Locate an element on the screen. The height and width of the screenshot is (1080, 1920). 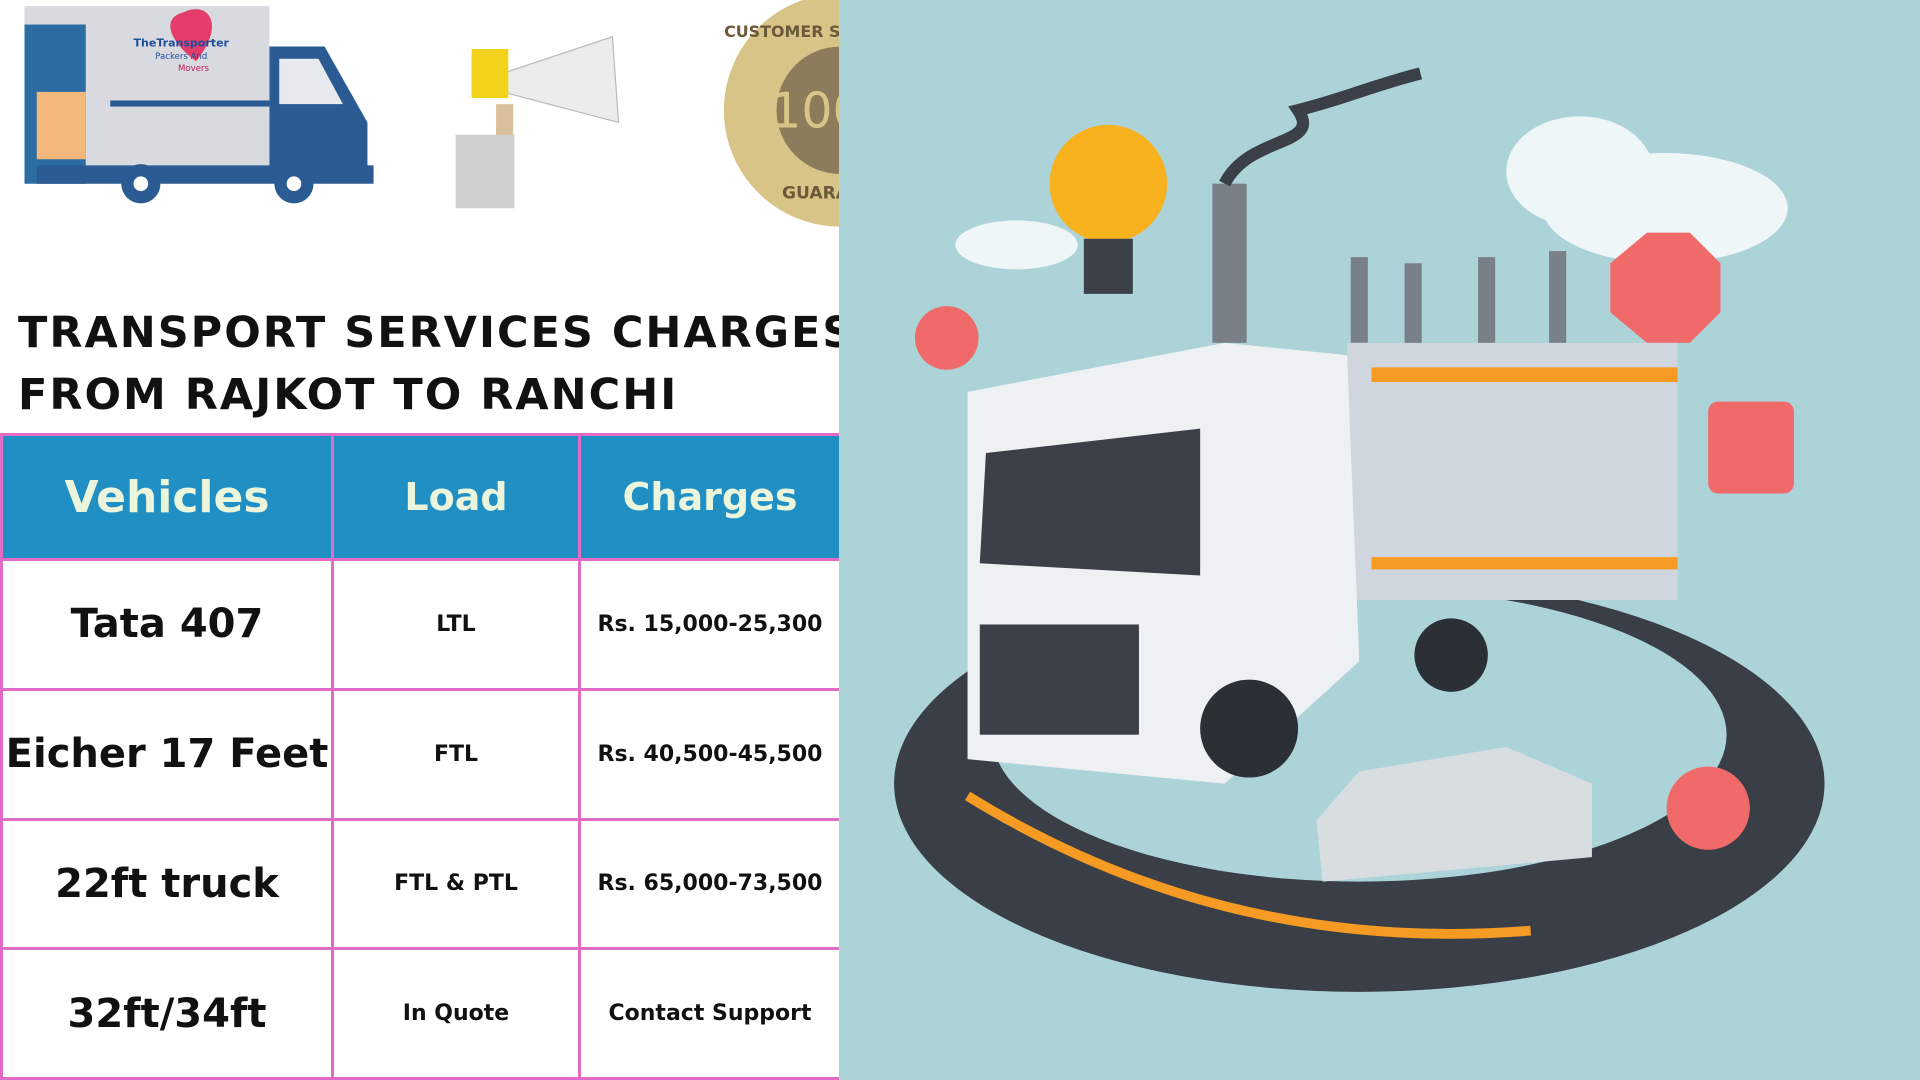
table-cell: Rs. 65,000-73,500 is located at coordinates (710, 884).